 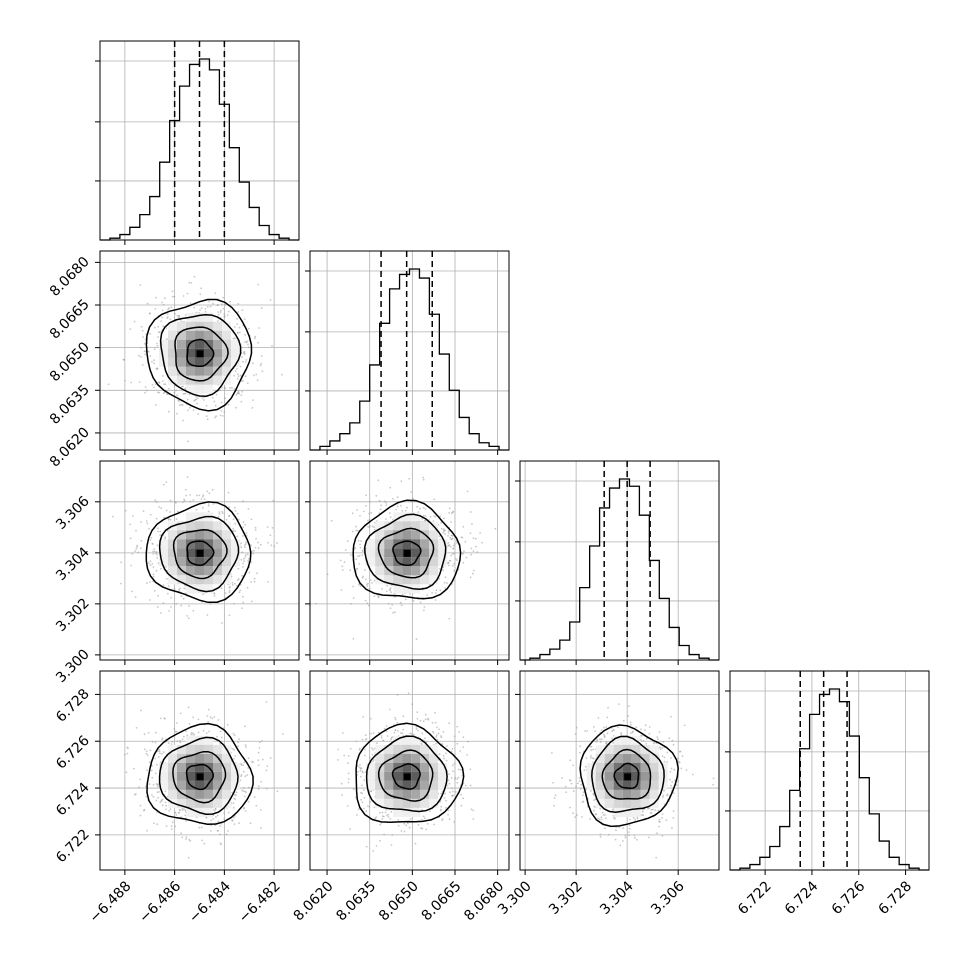 What do you see at coordinates (199, 560) in the screenshot?
I see `axes-frame` at bounding box center [199, 560].